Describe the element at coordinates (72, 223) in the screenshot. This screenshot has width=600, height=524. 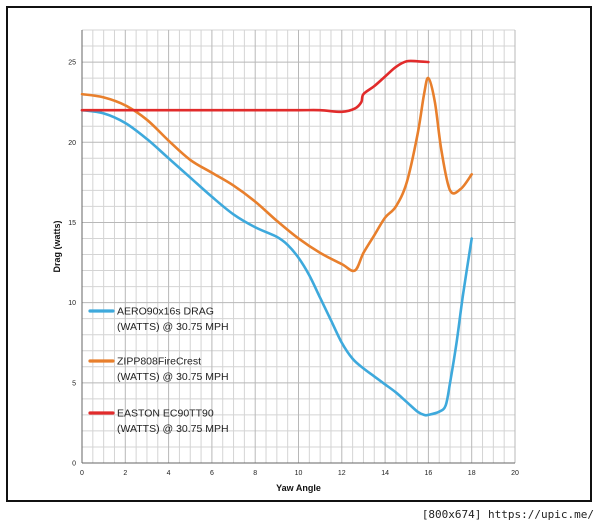
I see `y-tick-label: 15` at that location.